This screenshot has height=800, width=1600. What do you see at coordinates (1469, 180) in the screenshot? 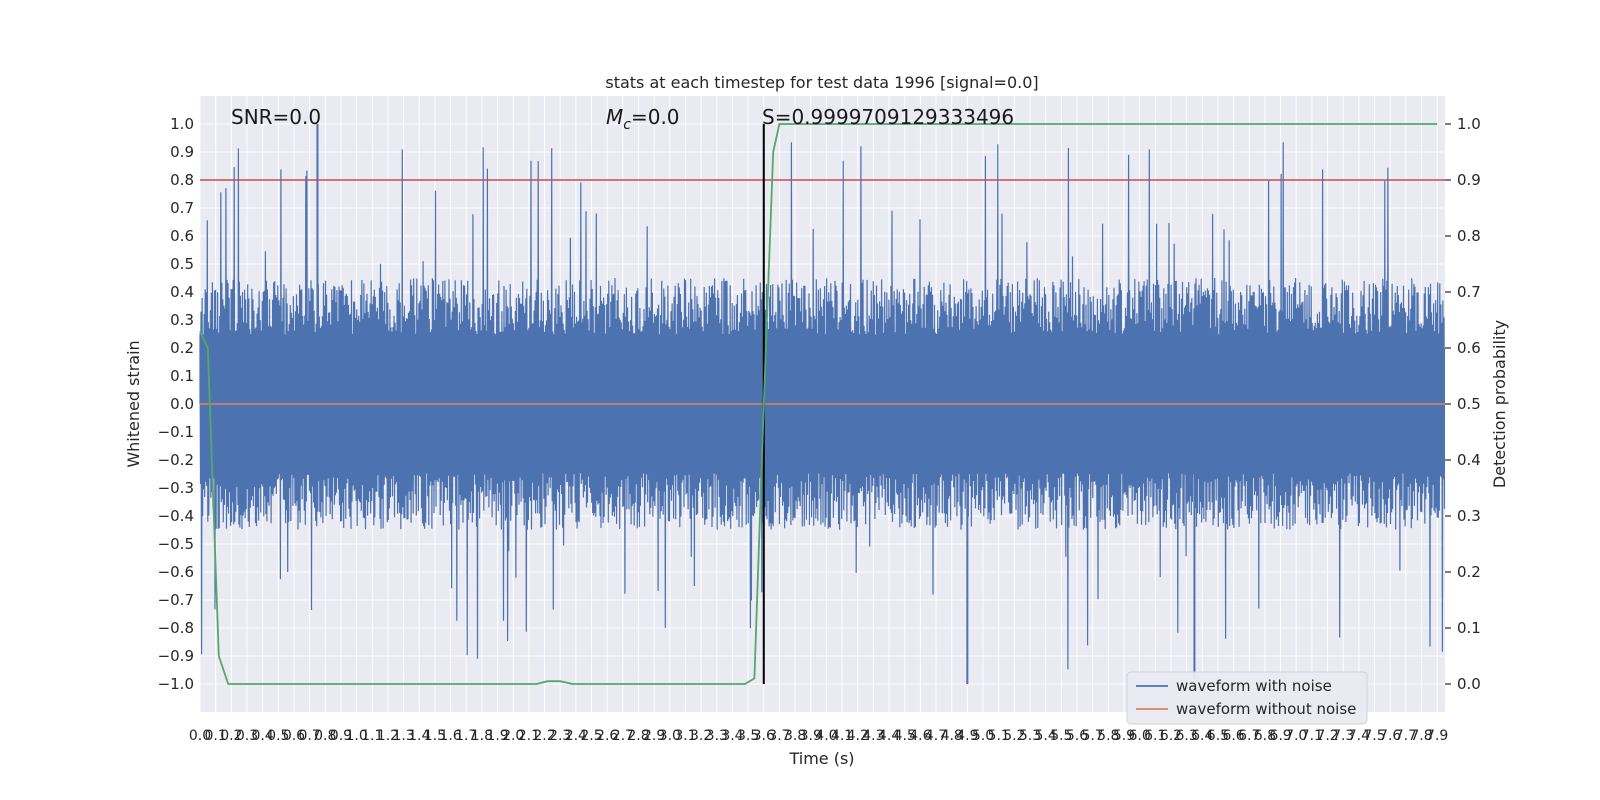
I see `y2-tick-label: 0.9` at bounding box center [1469, 180].